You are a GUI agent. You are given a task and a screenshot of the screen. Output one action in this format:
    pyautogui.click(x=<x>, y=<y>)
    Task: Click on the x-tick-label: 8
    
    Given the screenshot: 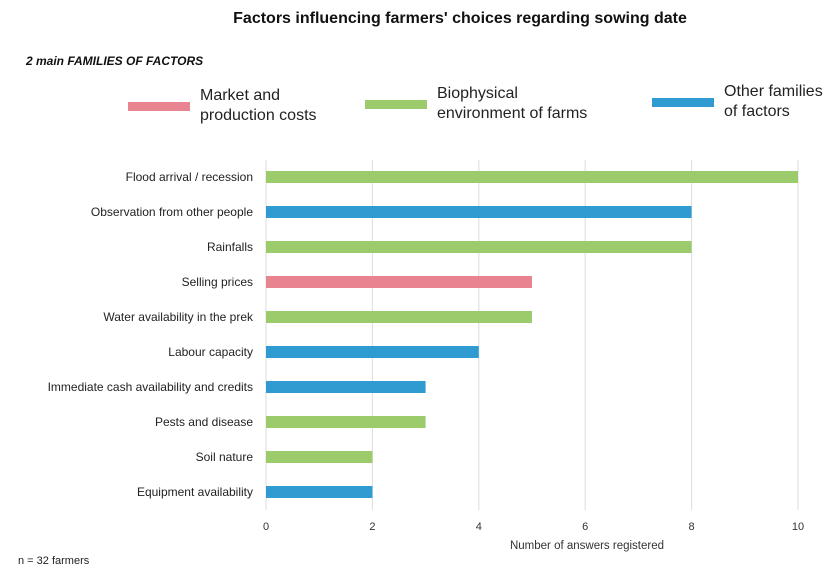 What is the action you would take?
    pyautogui.click(x=692, y=527)
    